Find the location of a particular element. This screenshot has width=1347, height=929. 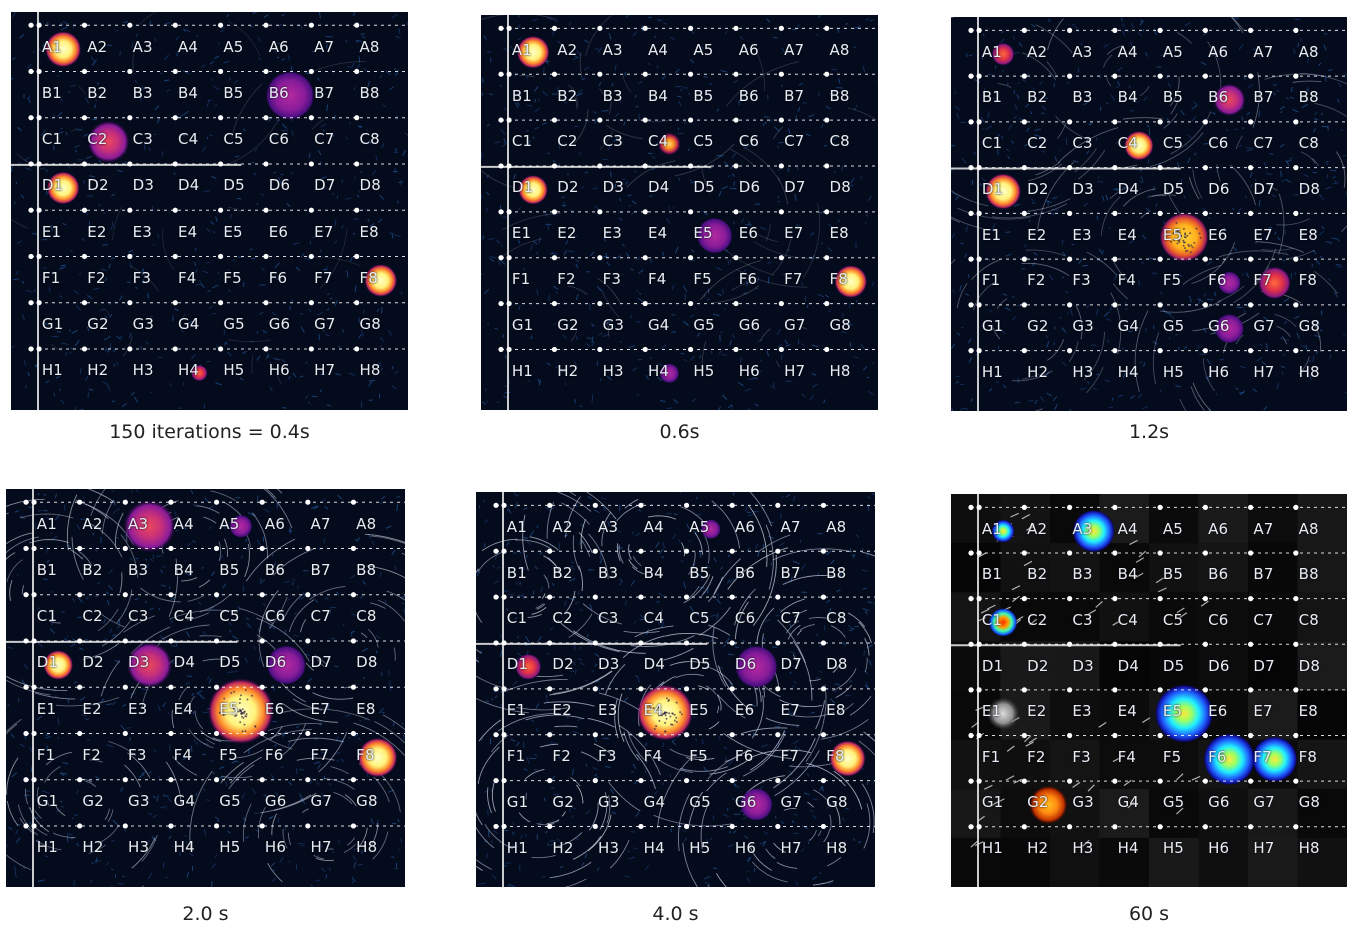

grid-cell-label: H5 is located at coordinates (1173, 371).